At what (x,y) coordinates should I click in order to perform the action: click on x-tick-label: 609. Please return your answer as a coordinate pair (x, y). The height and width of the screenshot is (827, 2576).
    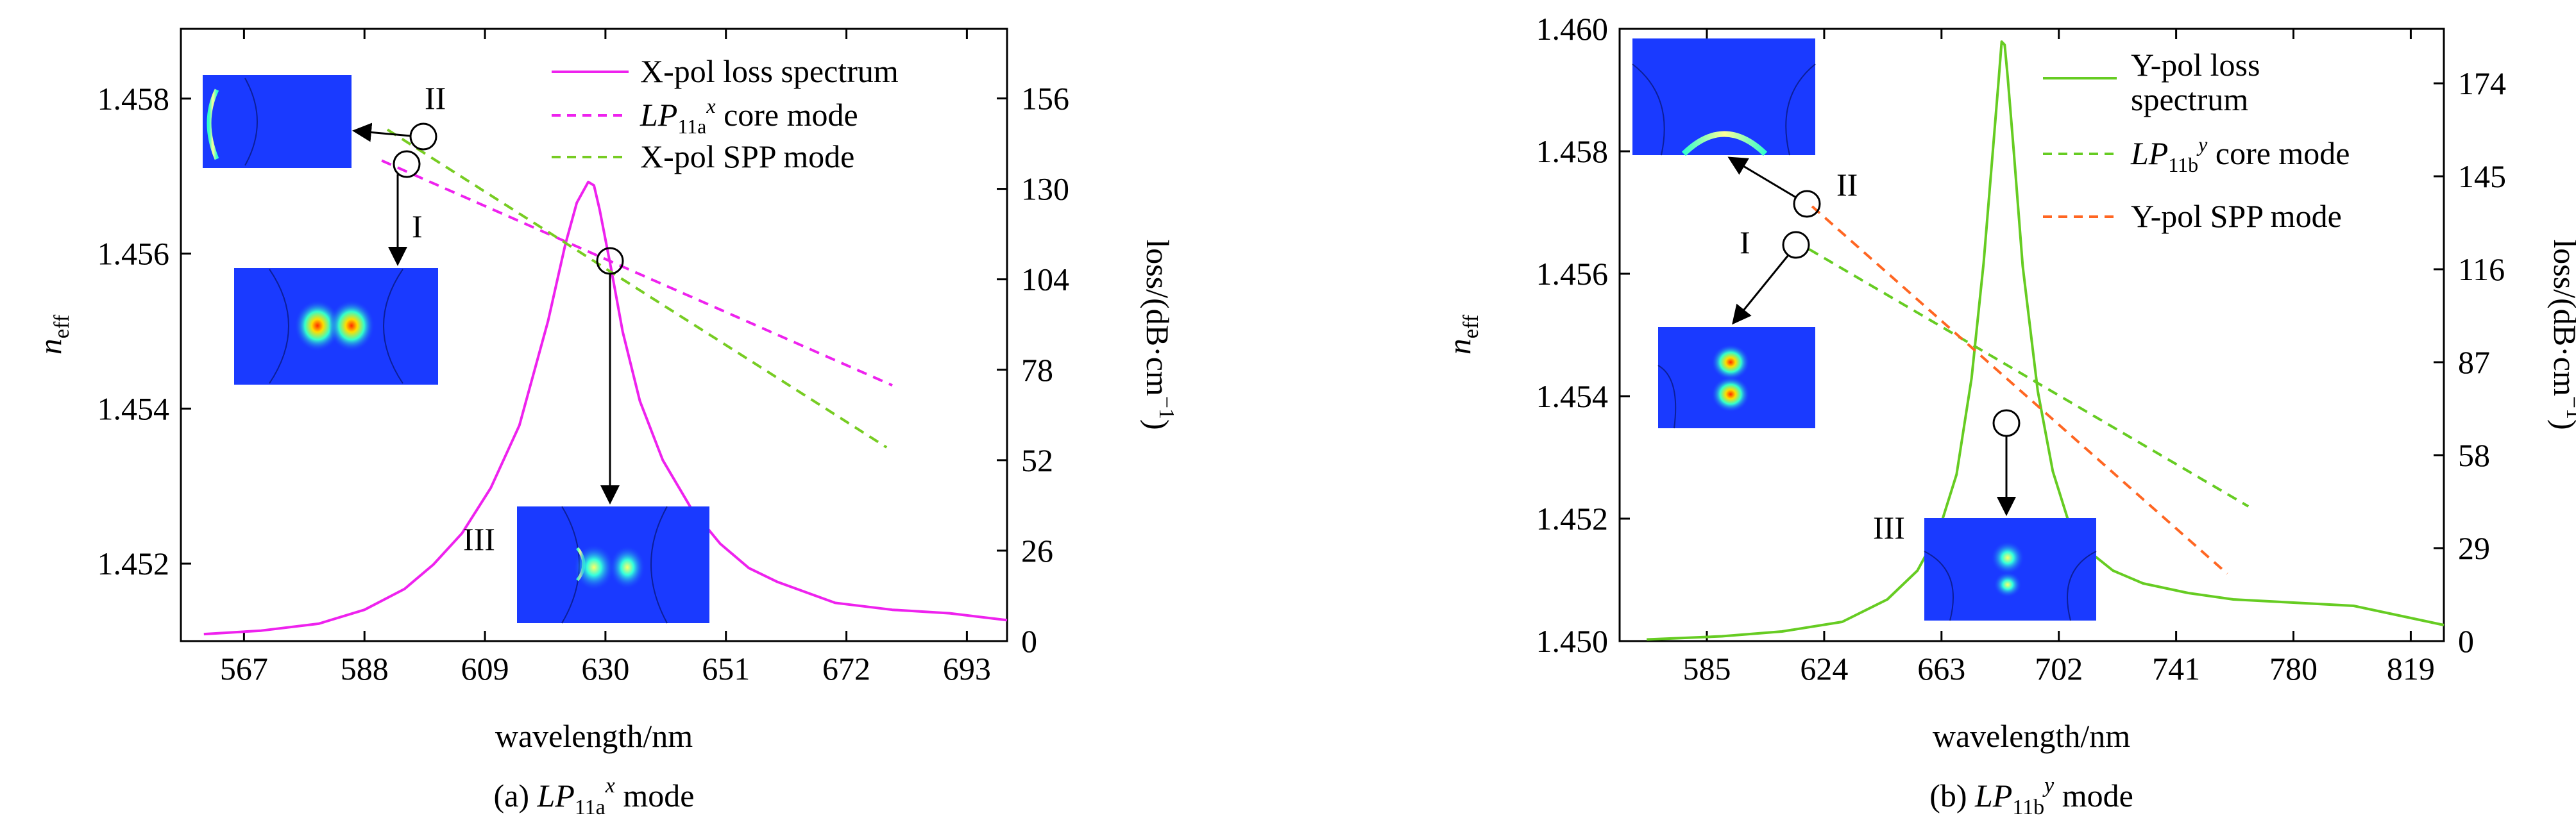
    Looking at the image, I should click on (485, 669).